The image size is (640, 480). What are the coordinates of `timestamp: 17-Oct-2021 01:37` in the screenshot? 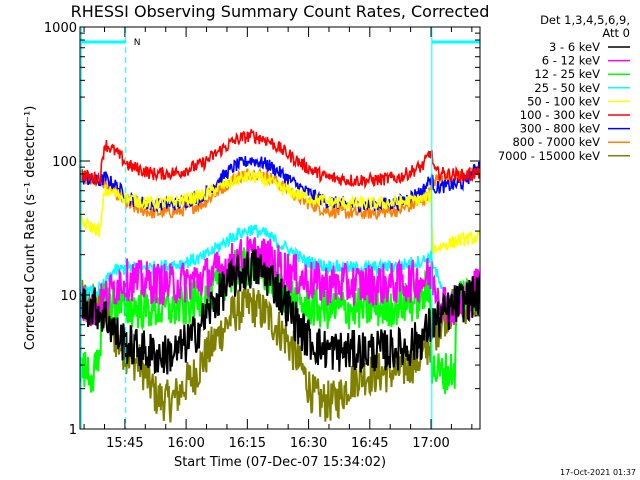 It's located at (598, 472).